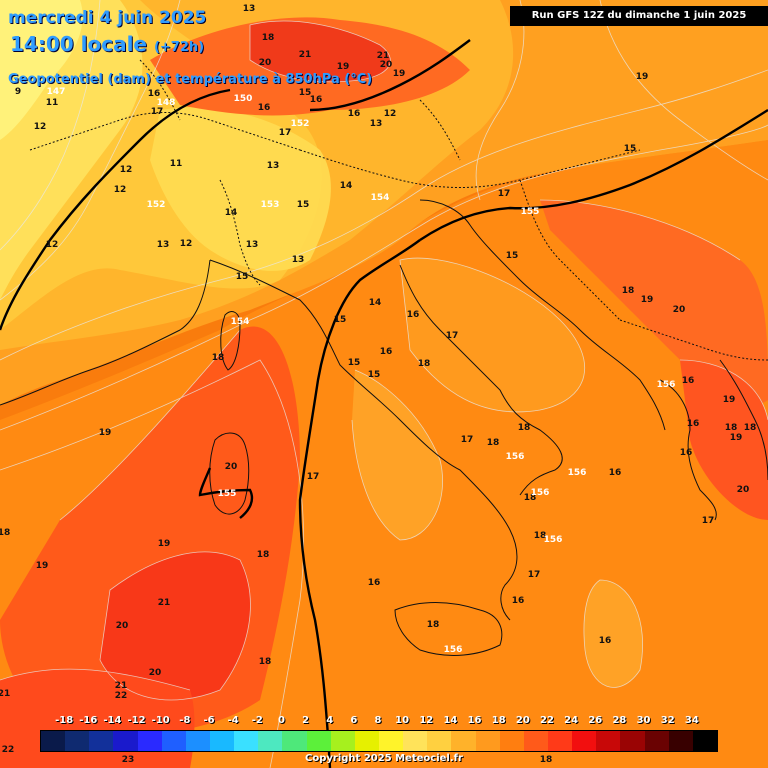 Image resolution: width=768 pixels, height=768 pixels. Describe the element at coordinates (306, 720) in the screenshot. I see `legend-tick-label: 2` at that location.